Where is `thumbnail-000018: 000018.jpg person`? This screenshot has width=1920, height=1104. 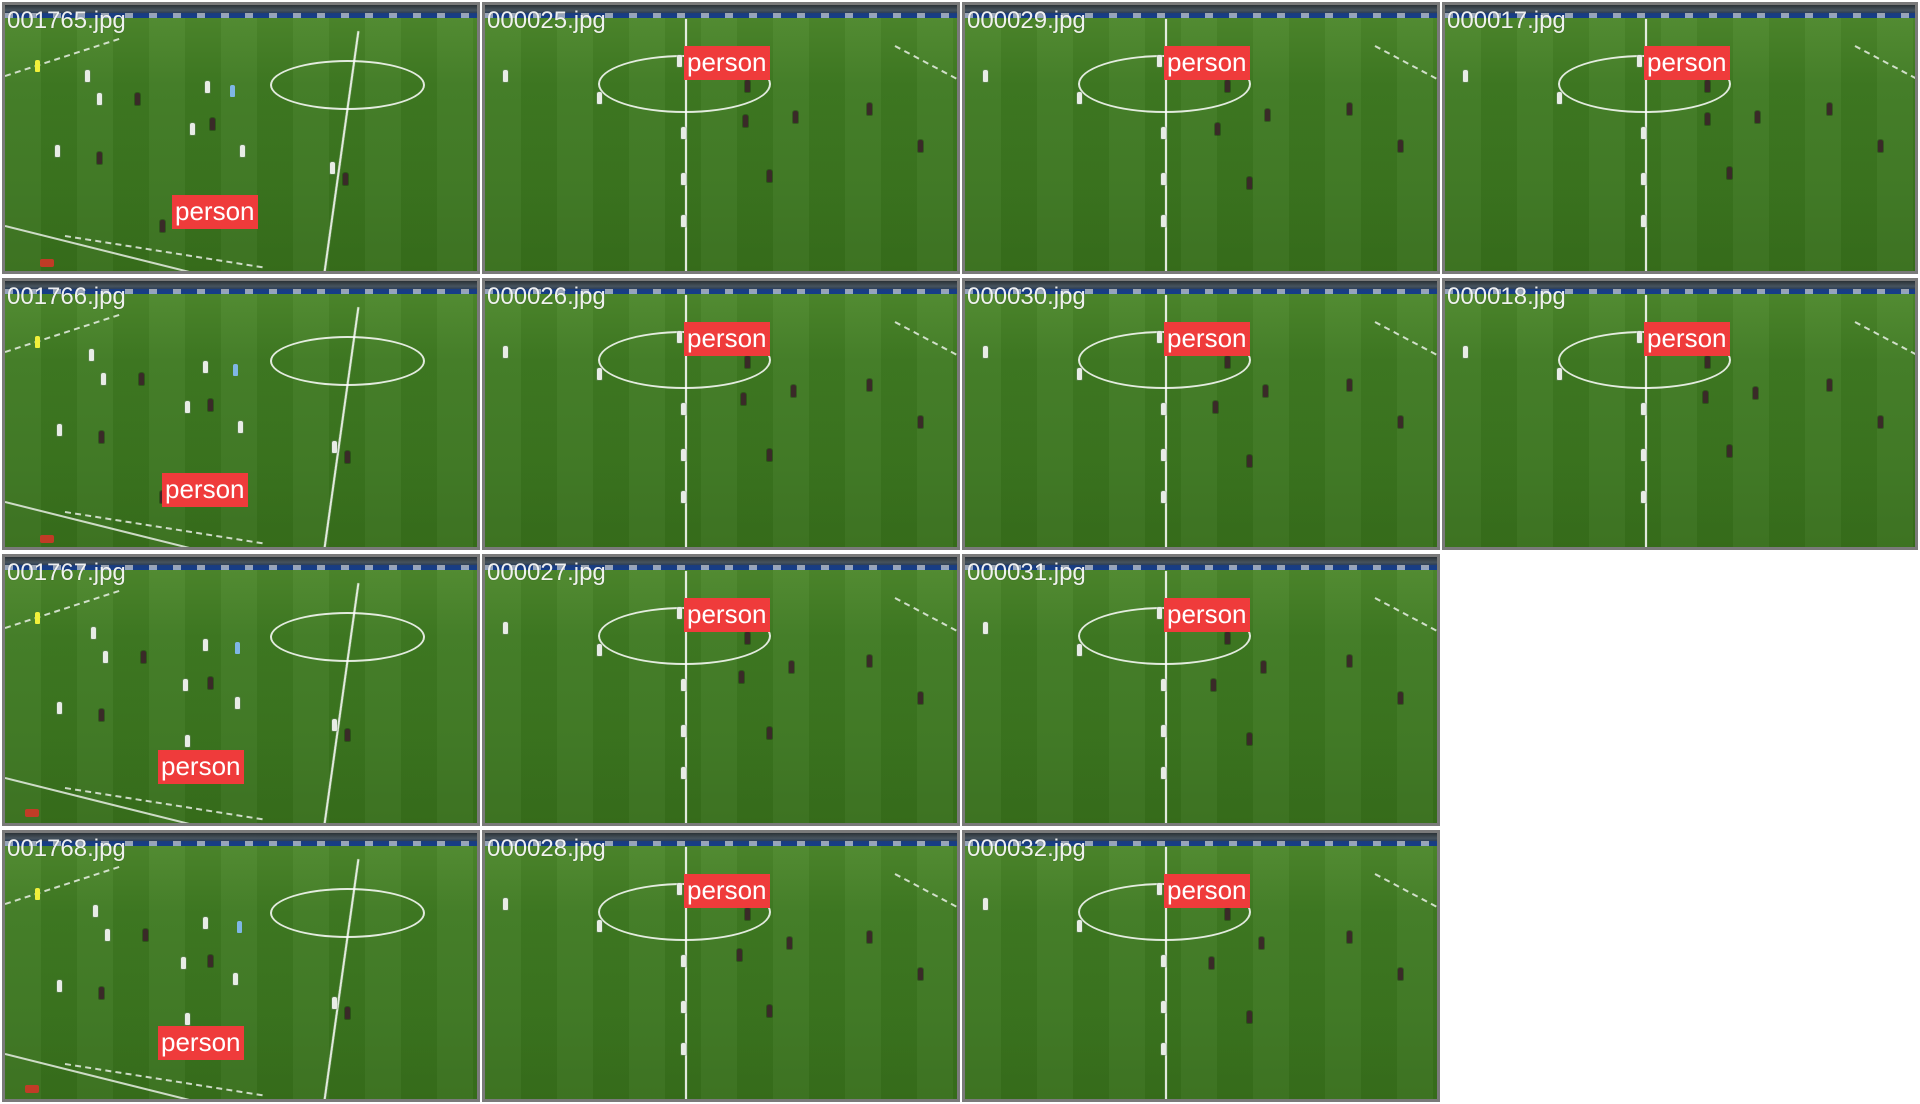 thumbnail-000018: 000018.jpg person is located at coordinates (1680, 414).